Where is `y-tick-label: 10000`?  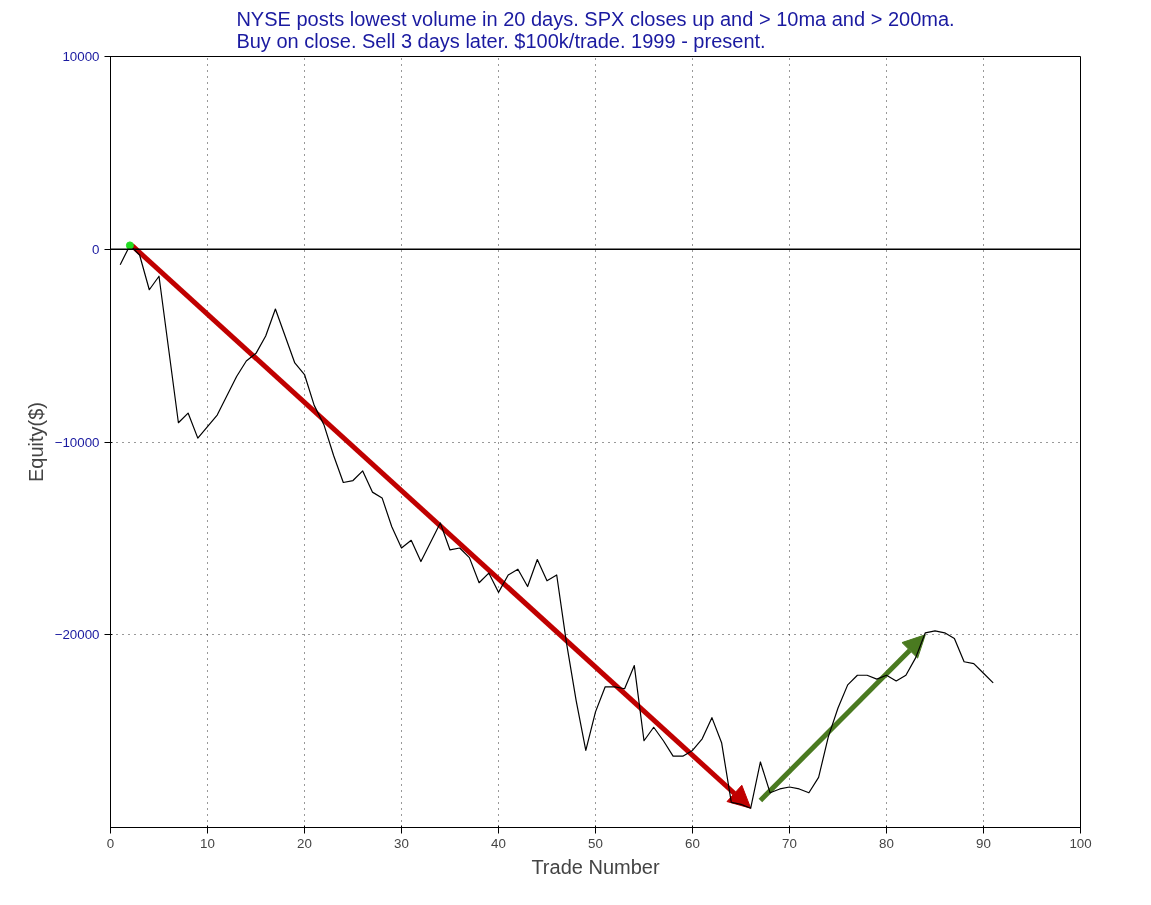 y-tick-label: 10000 is located at coordinates (81, 56).